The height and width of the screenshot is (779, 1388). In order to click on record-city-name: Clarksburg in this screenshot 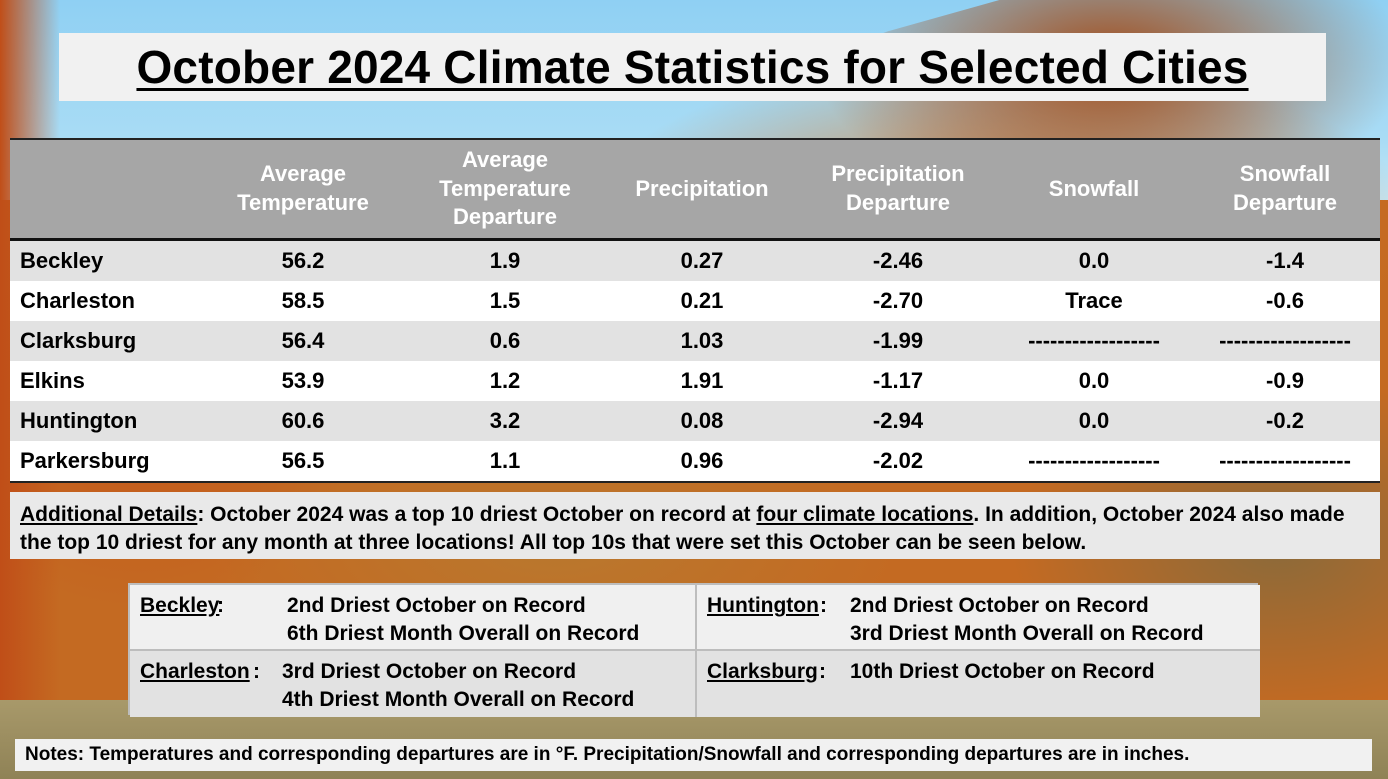, I will do `click(762, 671)`.